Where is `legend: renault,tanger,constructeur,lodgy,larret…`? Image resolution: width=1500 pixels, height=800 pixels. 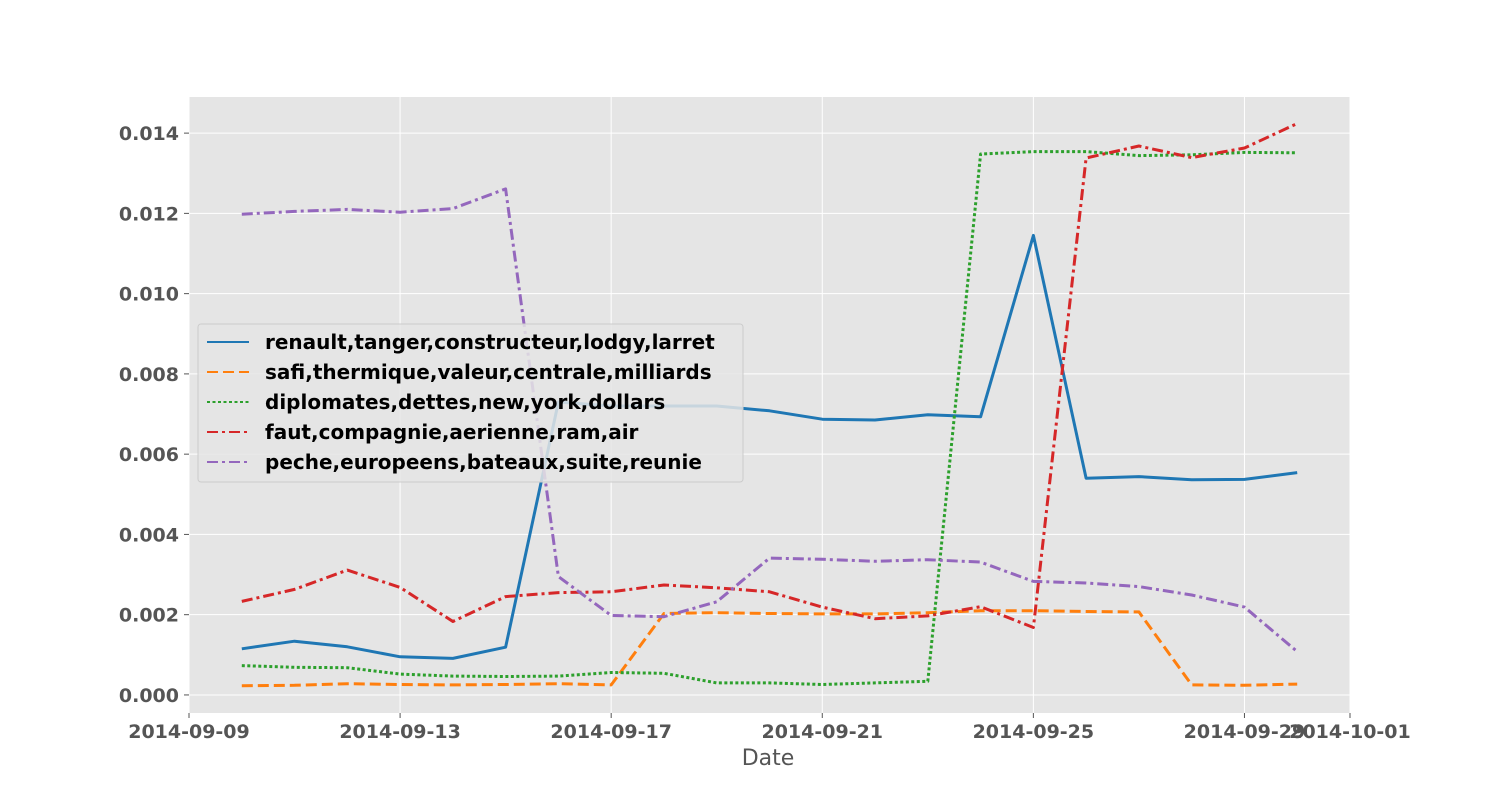 legend: renault,tanger,constructeur,lodgy,larret… is located at coordinates (470, 403).